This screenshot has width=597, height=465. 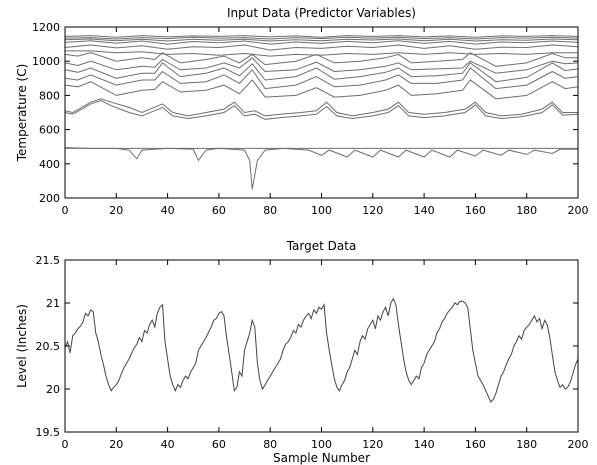 I want to click on y-tick-label: 21, so click(x=53, y=303).